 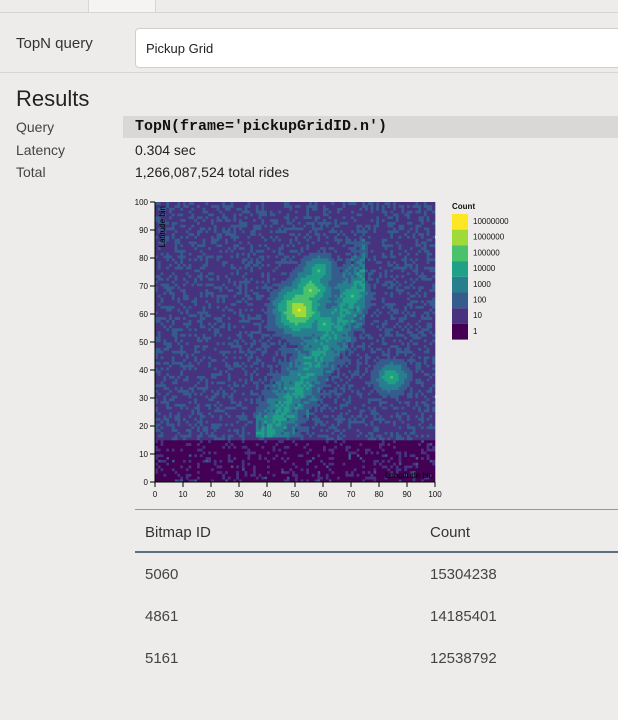 What do you see at coordinates (309, 6) in the screenshot?
I see `tab-bar` at bounding box center [309, 6].